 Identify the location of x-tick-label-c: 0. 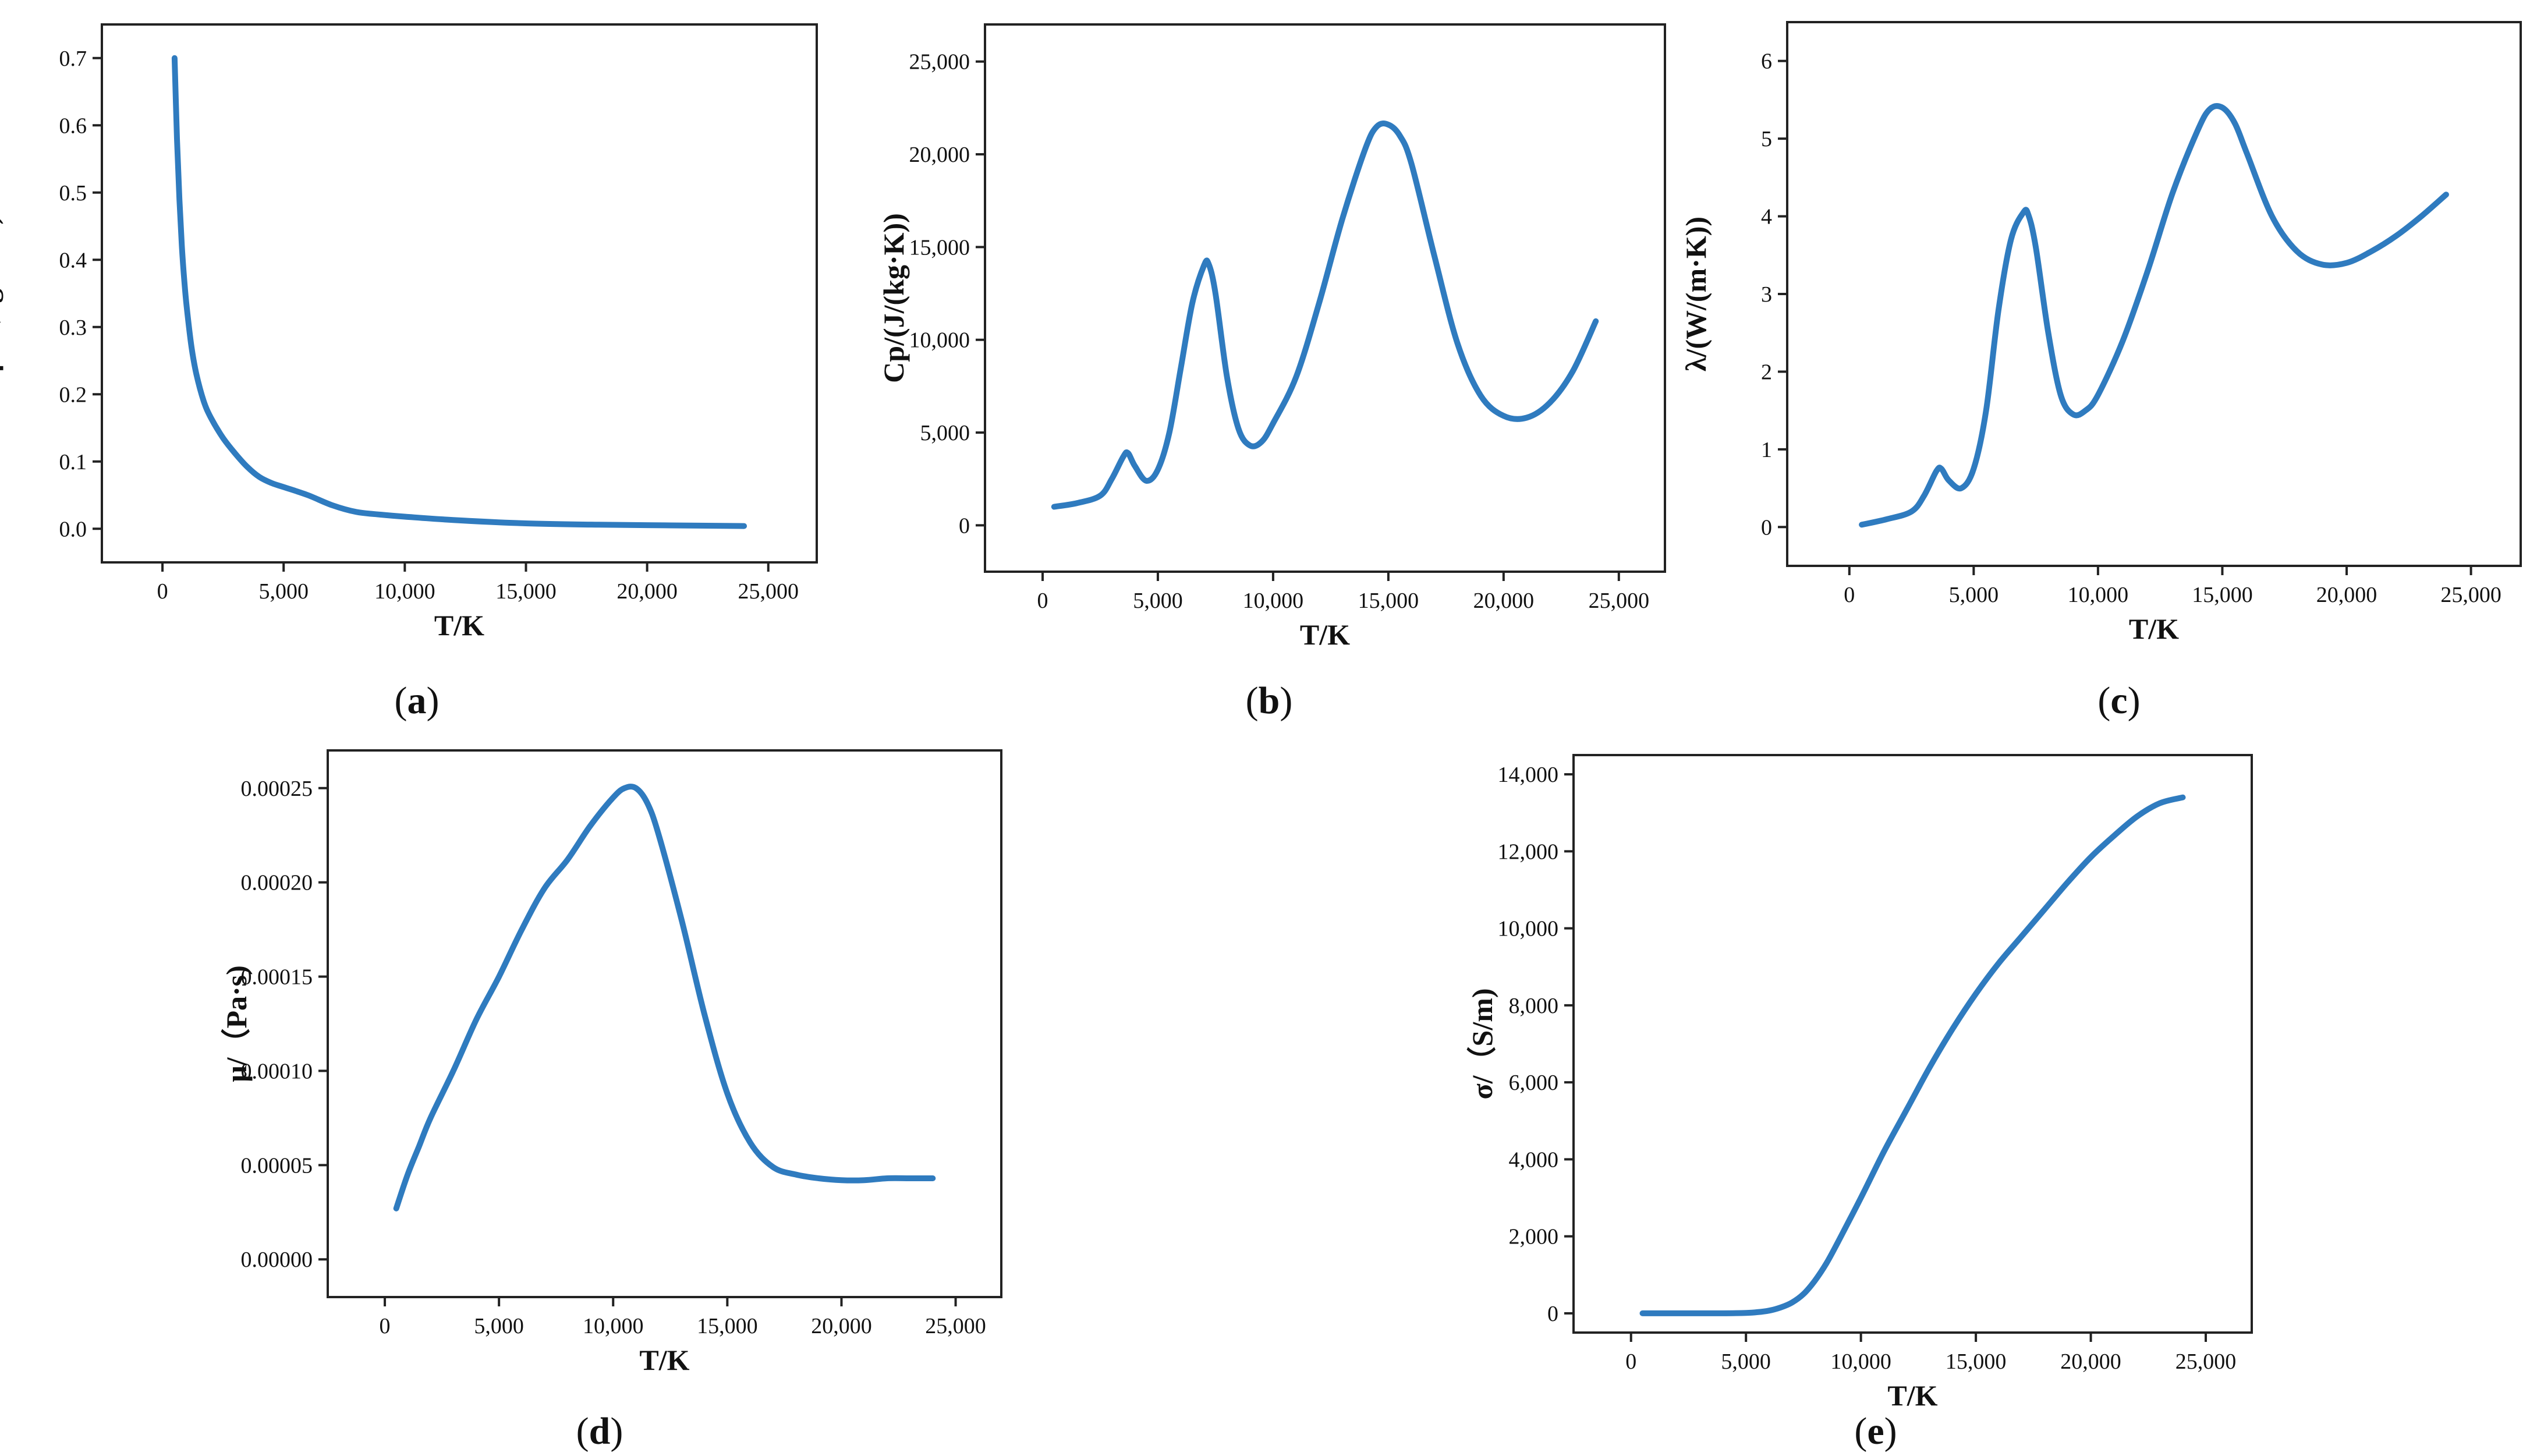
(1849, 595).